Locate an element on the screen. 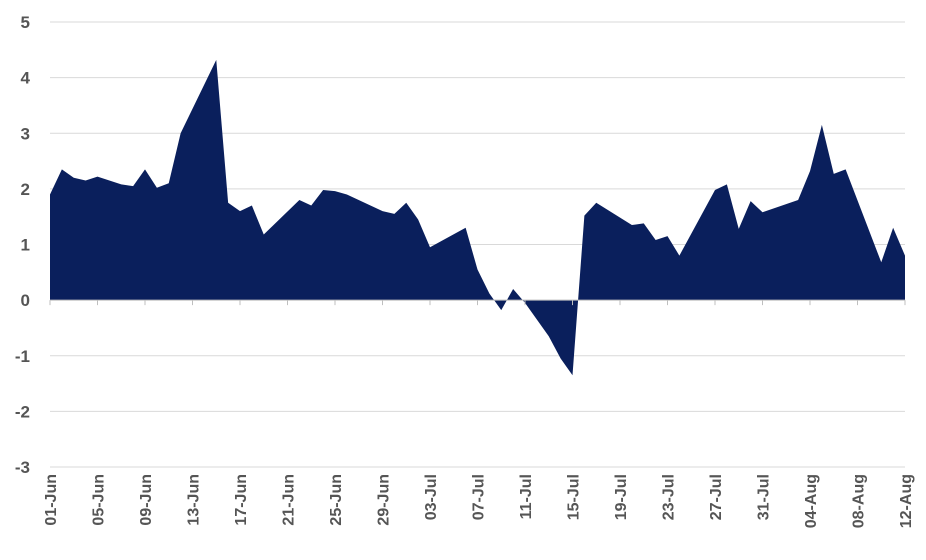  x-tick-label: 21-Jun is located at coordinates (289, 500).